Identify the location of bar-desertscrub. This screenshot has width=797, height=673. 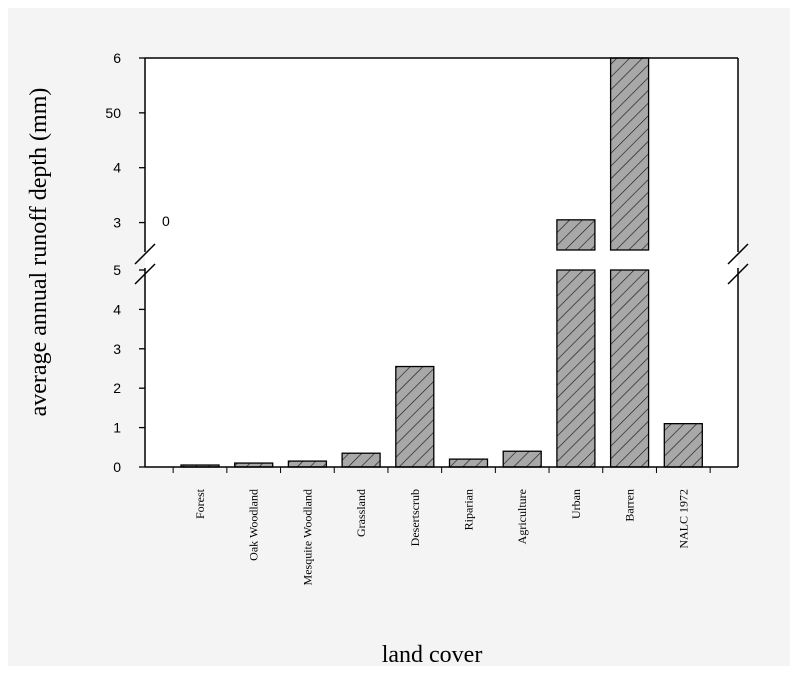
(415, 416).